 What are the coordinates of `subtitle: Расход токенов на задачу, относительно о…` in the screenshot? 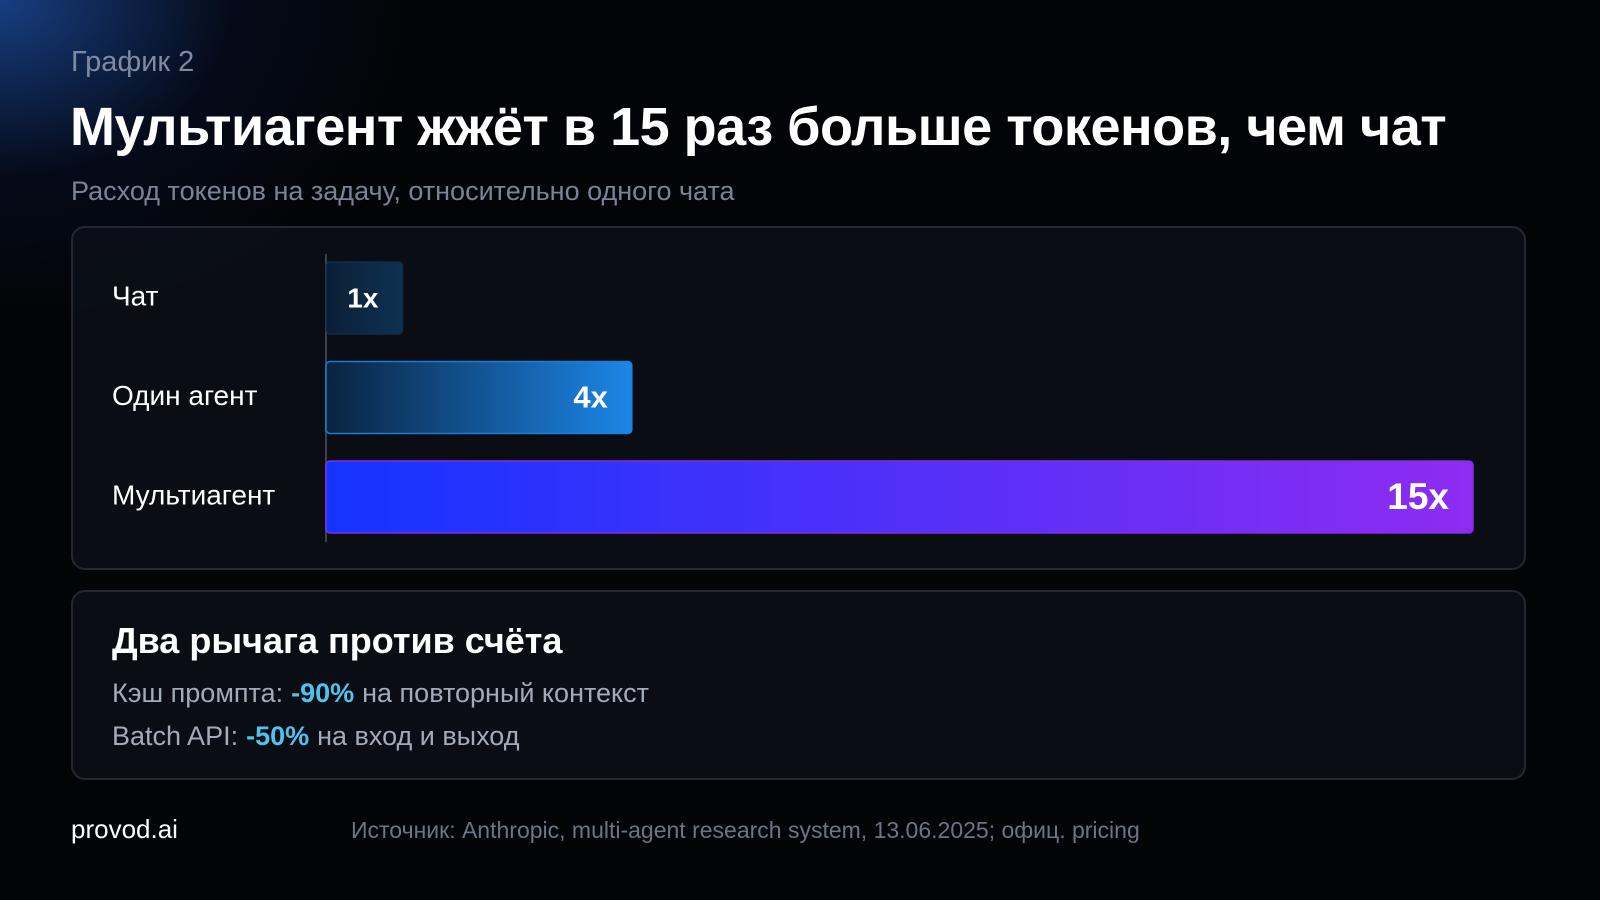 It's located at (403, 191).